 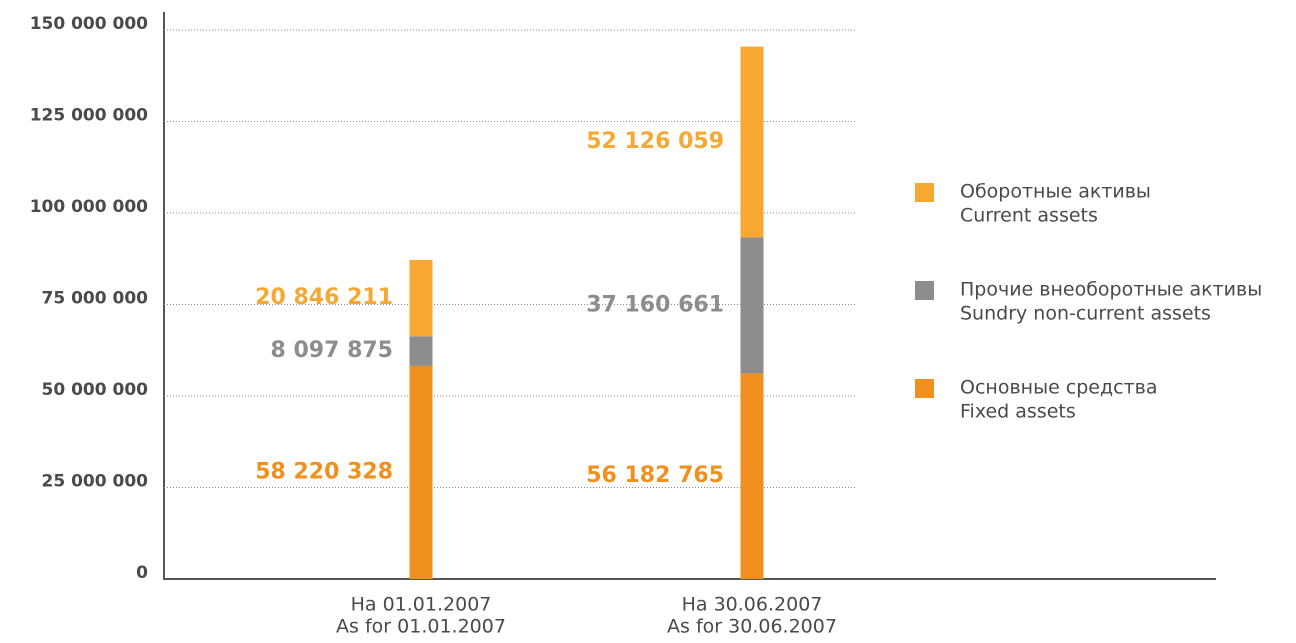 What do you see at coordinates (1085, 314) in the screenshot?
I see `legend-label: Sundry non-current assets` at bounding box center [1085, 314].